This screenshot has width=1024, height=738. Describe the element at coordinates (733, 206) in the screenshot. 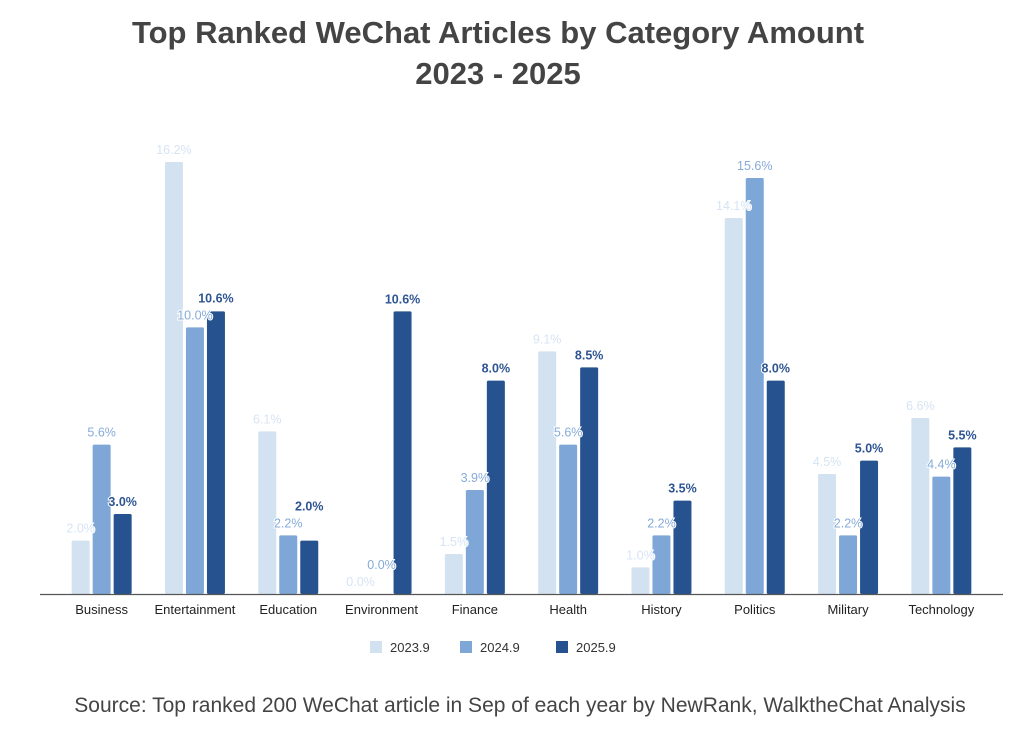

I see `data-label: 14.1%` at that location.